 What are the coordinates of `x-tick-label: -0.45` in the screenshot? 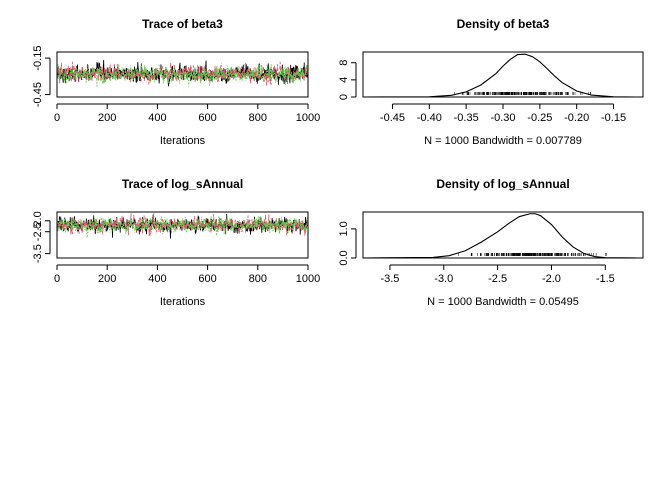 It's located at (392, 118).